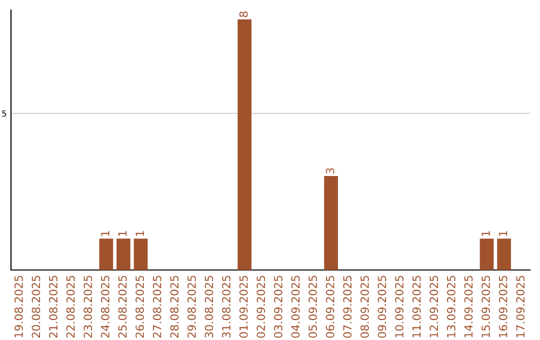  What do you see at coordinates (399, 307) in the screenshot?
I see `x-tick-label: 10.09.2025` at bounding box center [399, 307].